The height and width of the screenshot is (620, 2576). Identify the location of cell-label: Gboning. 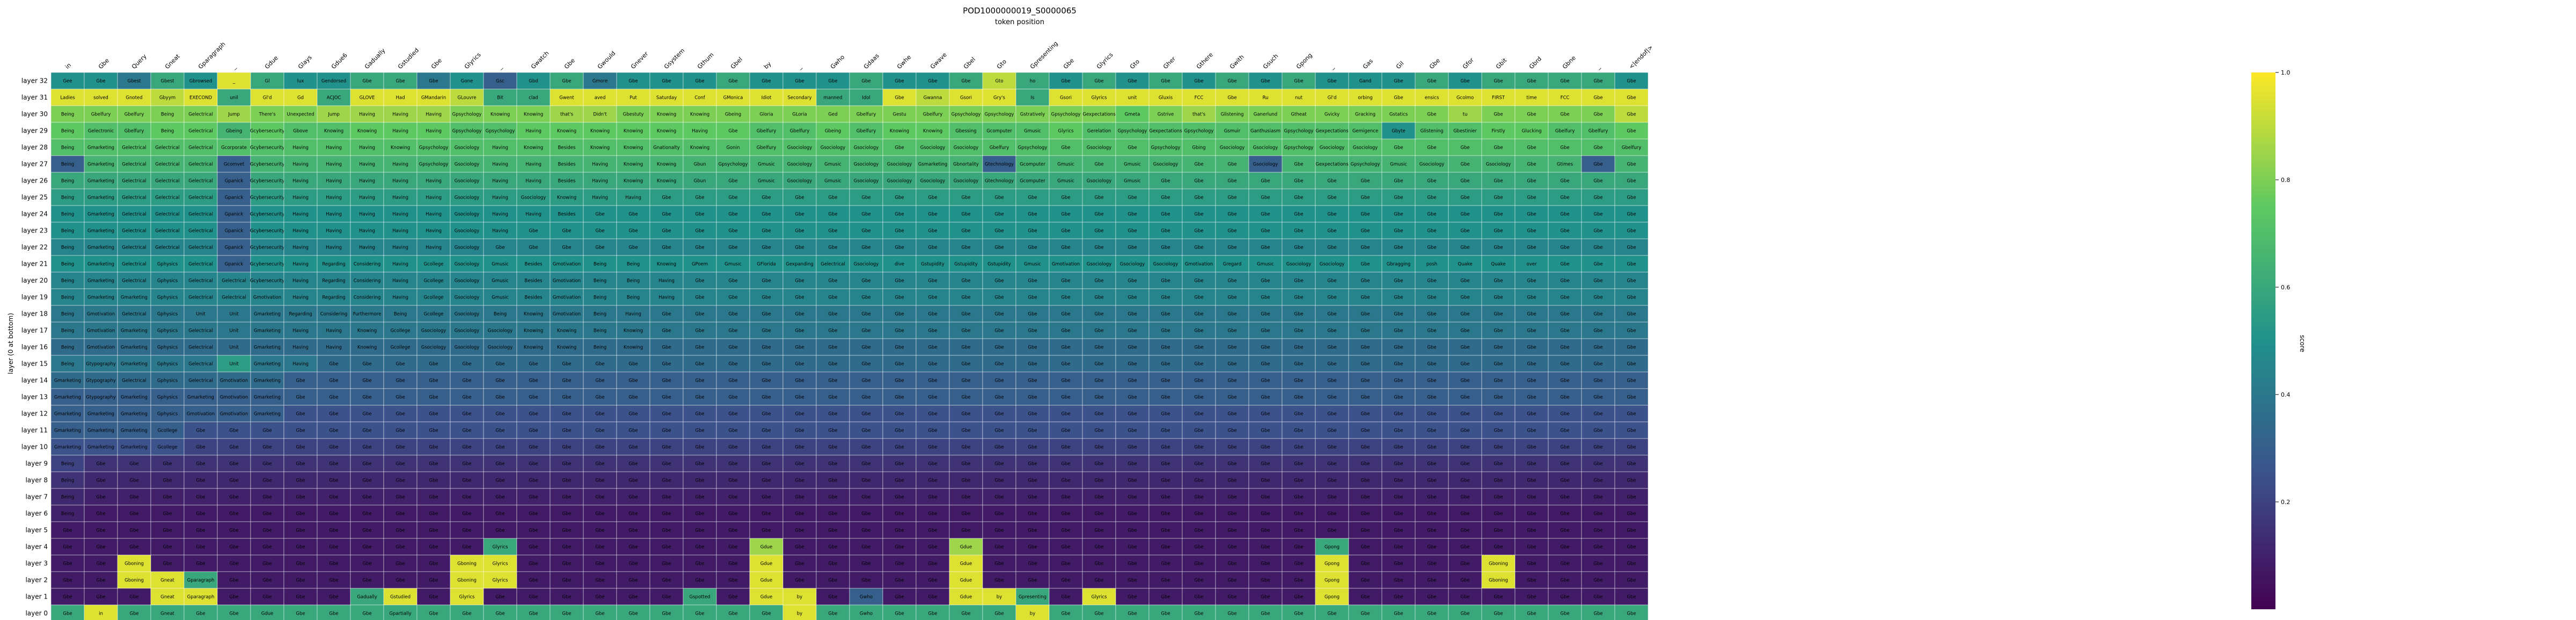
(1498, 564).